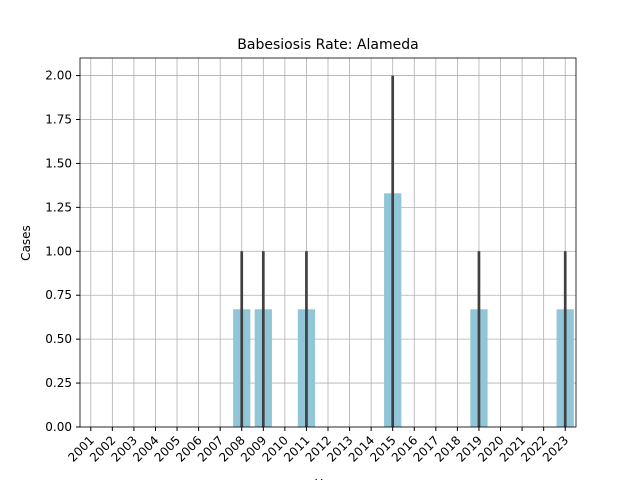 The width and height of the screenshot is (640, 480). What do you see at coordinates (58, 339) in the screenshot?
I see `y-tick-label: 0.50` at bounding box center [58, 339].